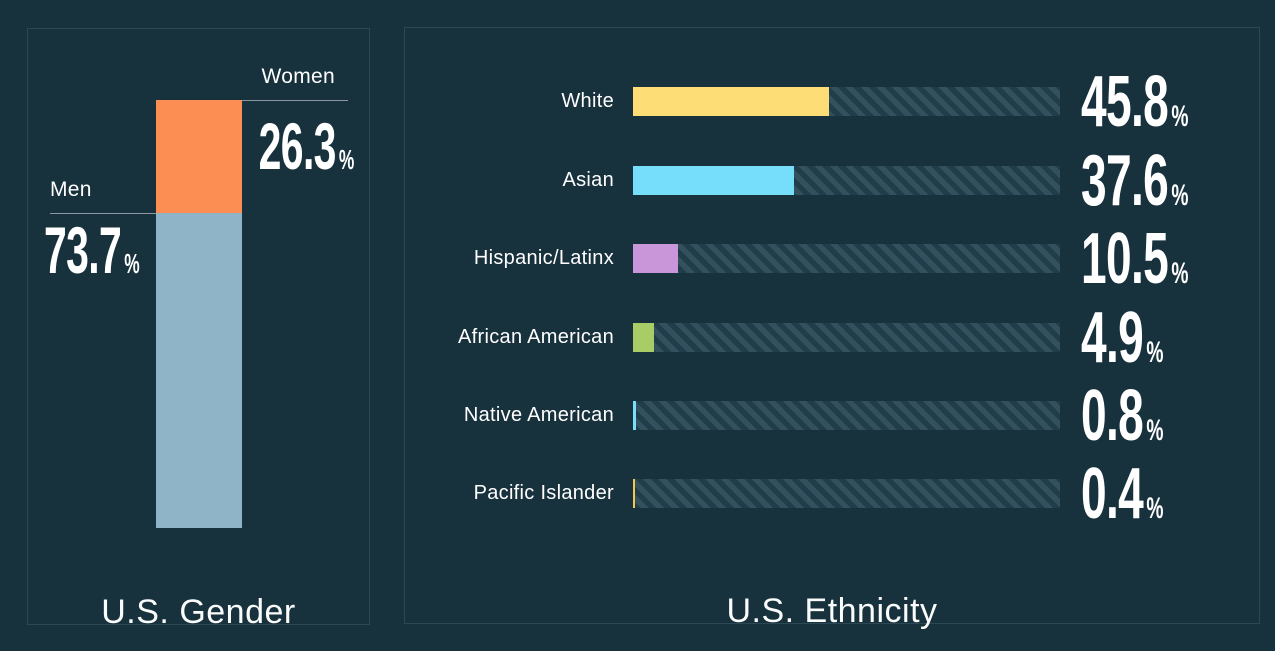 The width and height of the screenshot is (1275, 651). I want to click on women-label: Women, so click(298, 76).